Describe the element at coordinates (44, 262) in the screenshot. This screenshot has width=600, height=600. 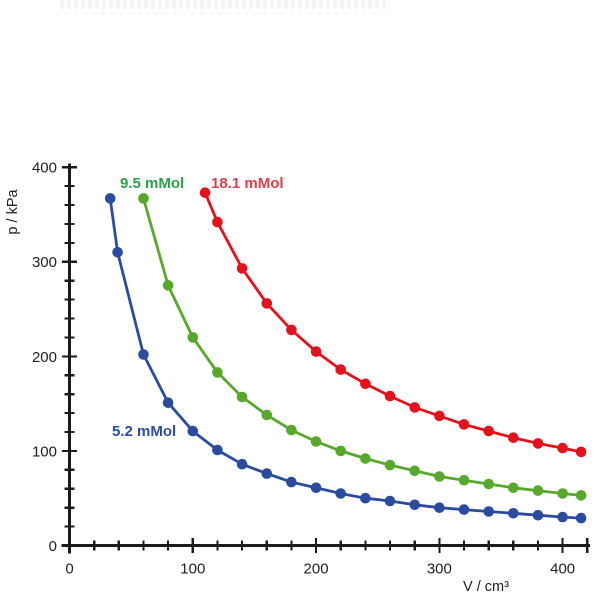
I see `y-tick-label: 300` at that location.